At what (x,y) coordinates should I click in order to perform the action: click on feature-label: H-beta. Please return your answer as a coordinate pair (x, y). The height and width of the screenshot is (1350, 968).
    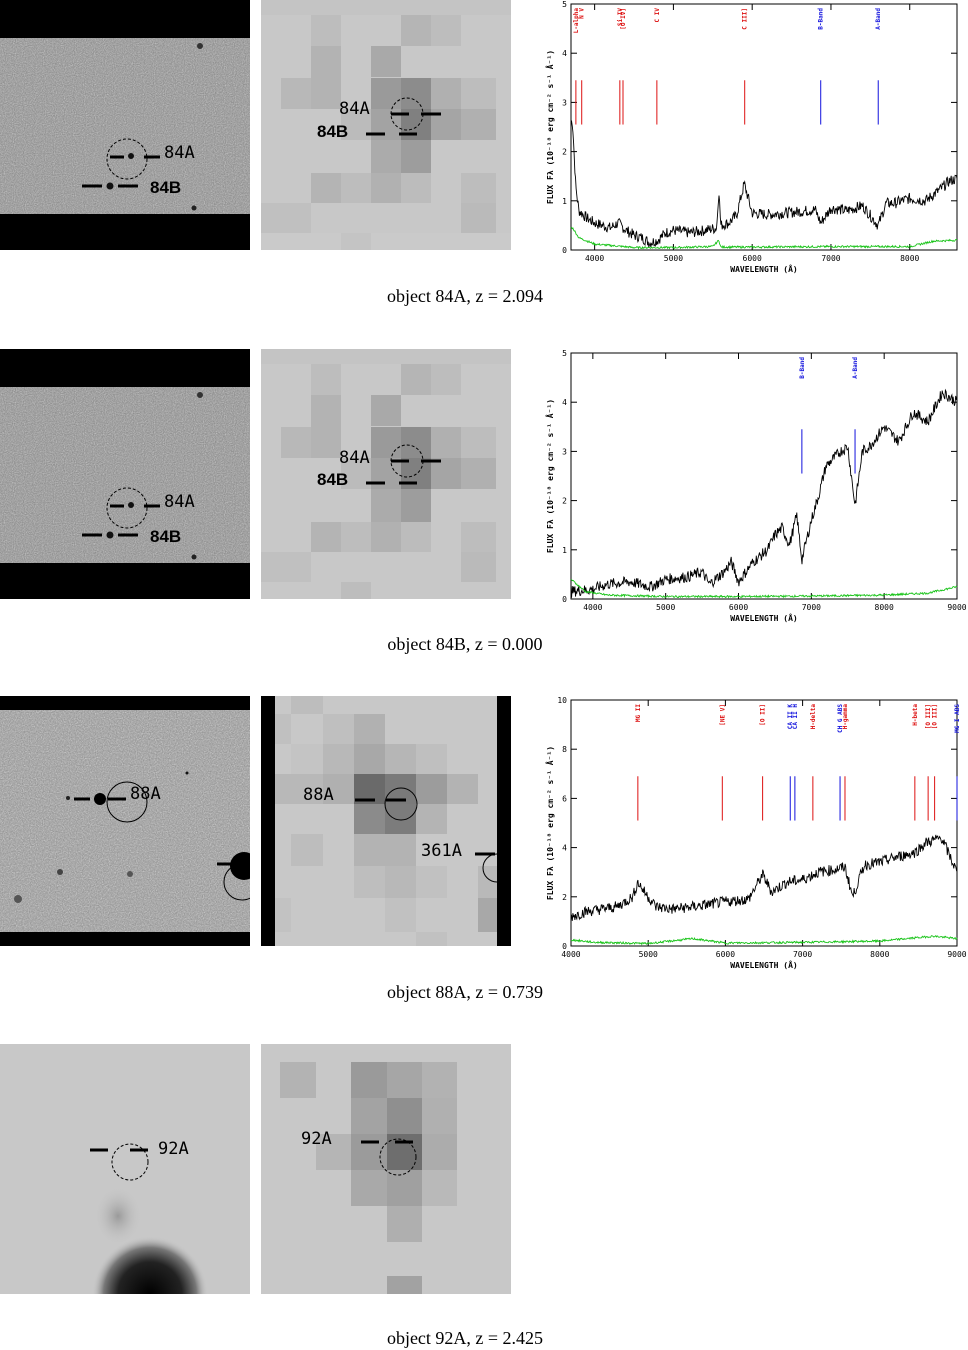
    Looking at the image, I should click on (915, 715).